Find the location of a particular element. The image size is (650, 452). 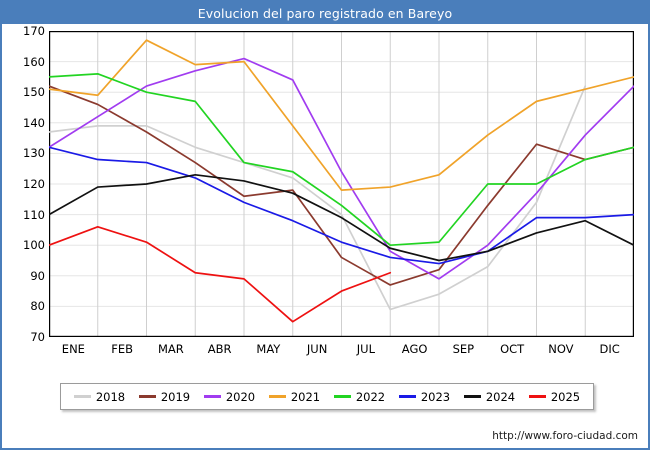

page-title: Evolucion del paro registrado en Bareyo is located at coordinates (325, 13).